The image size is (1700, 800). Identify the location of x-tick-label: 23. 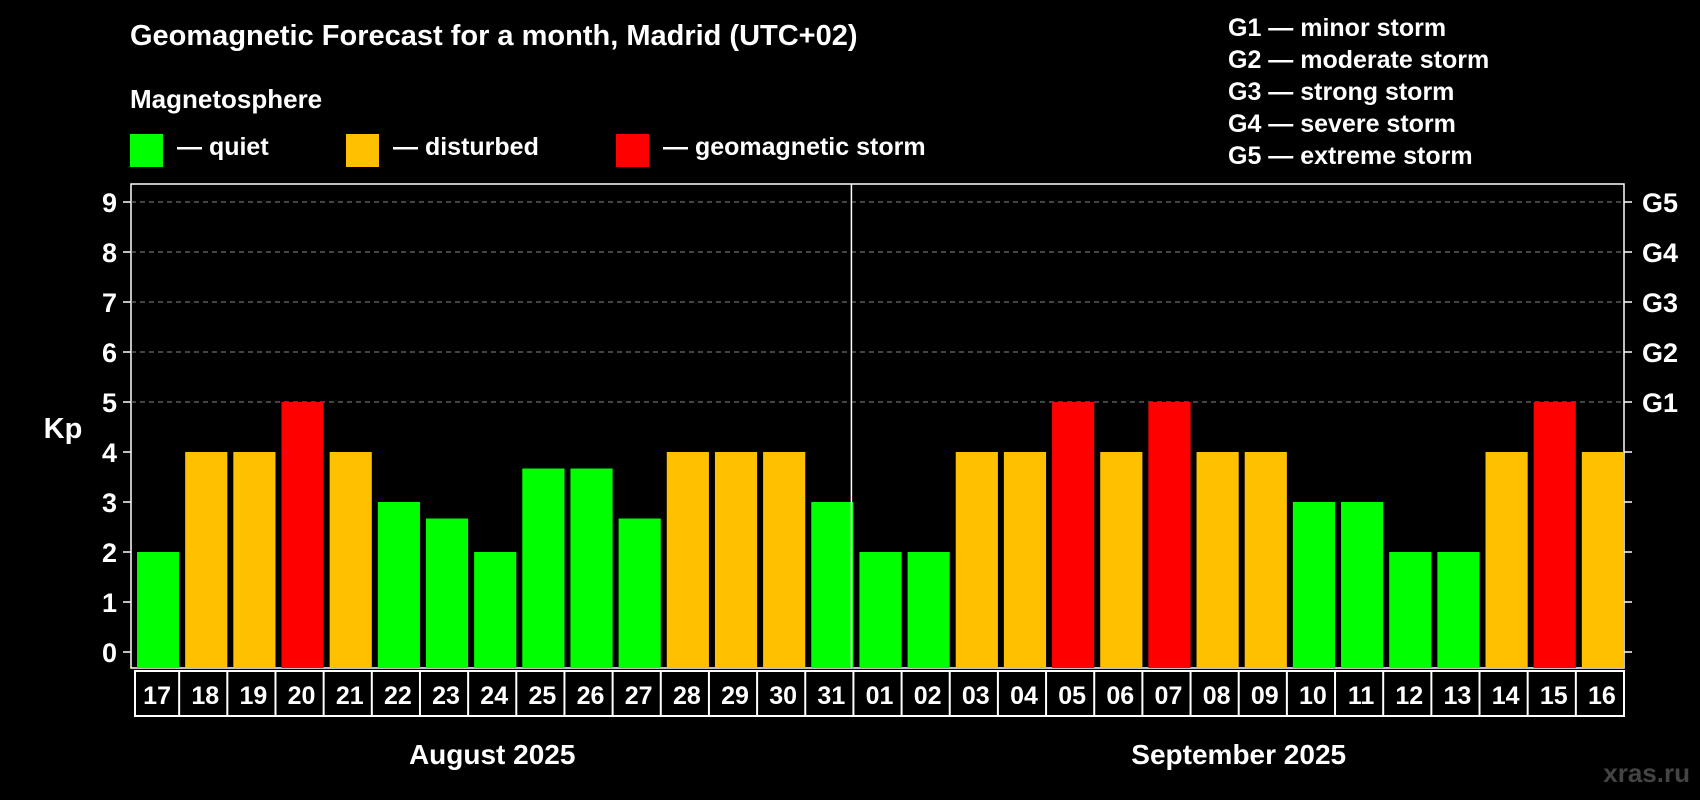
(446, 696).